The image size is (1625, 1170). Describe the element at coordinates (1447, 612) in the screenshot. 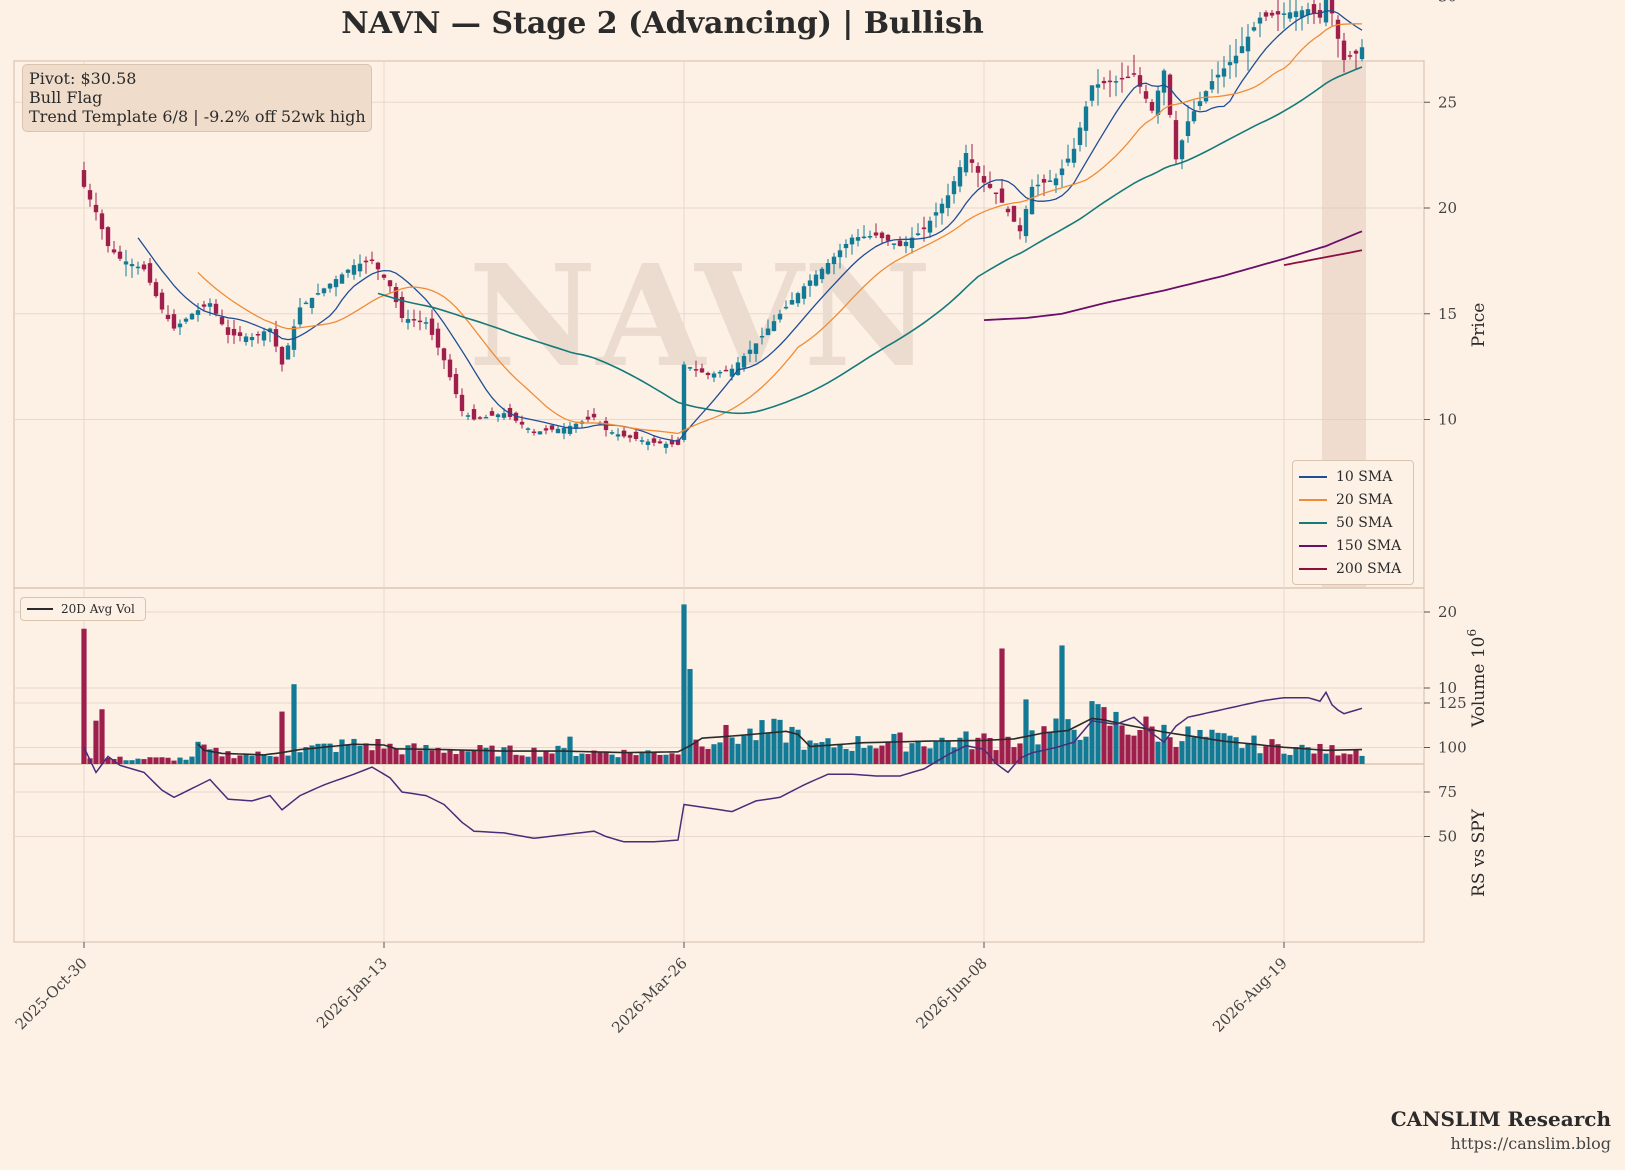

I see `volume-tick-label: 20` at that location.